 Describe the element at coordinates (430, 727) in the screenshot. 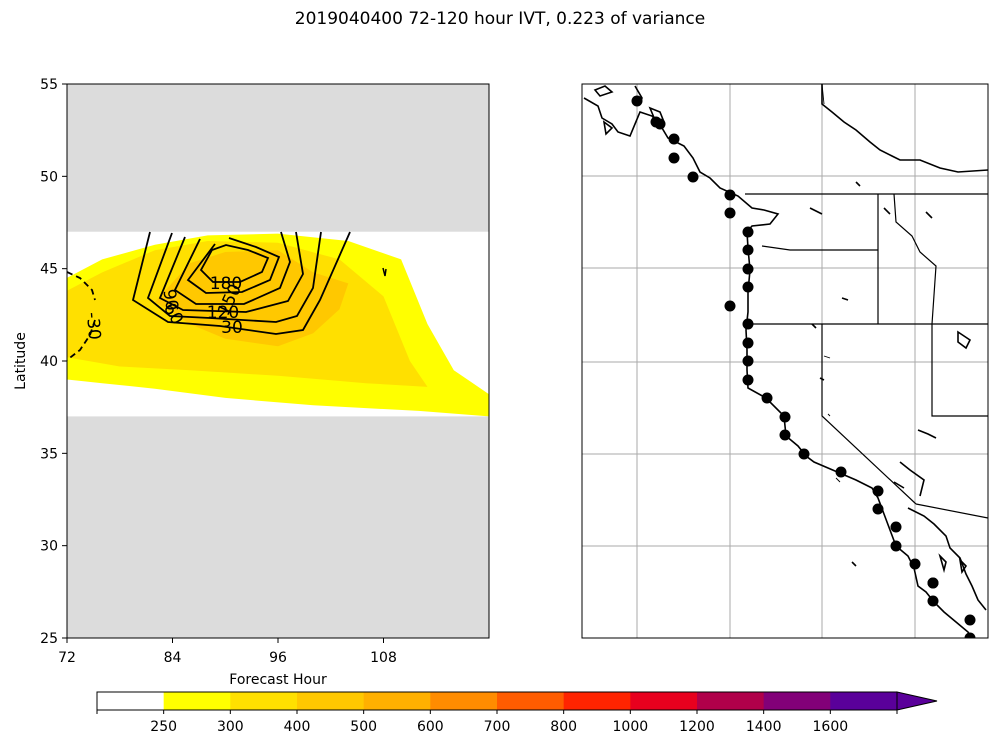

I see `colorbar-tick-label: 600` at that location.